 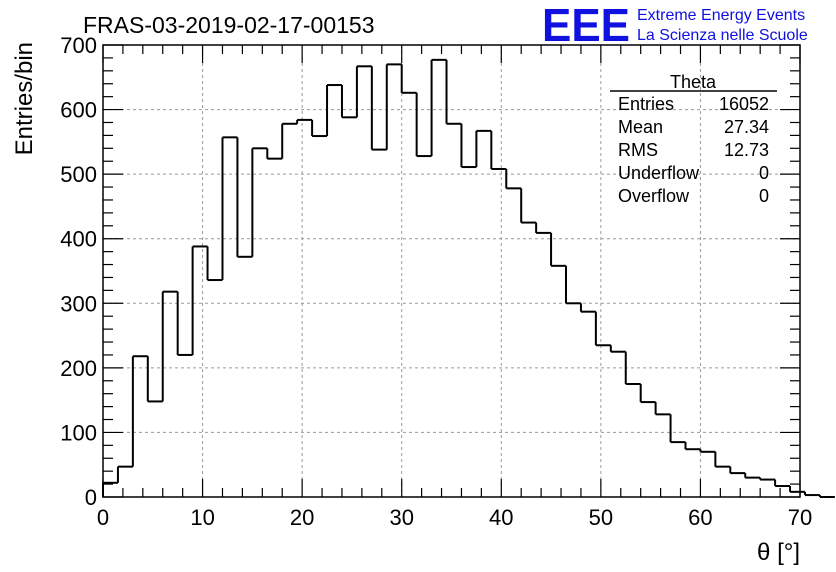 I want to click on logo-mark: EEE, so click(x=586, y=25).